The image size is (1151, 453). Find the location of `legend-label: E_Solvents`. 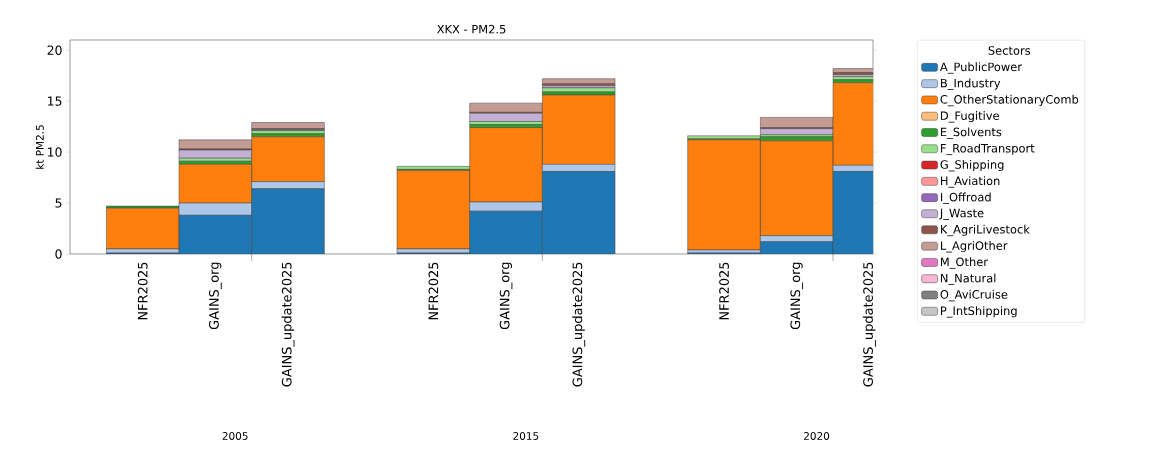

legend-label: E_Solvents is located at coordinates (971, 133).